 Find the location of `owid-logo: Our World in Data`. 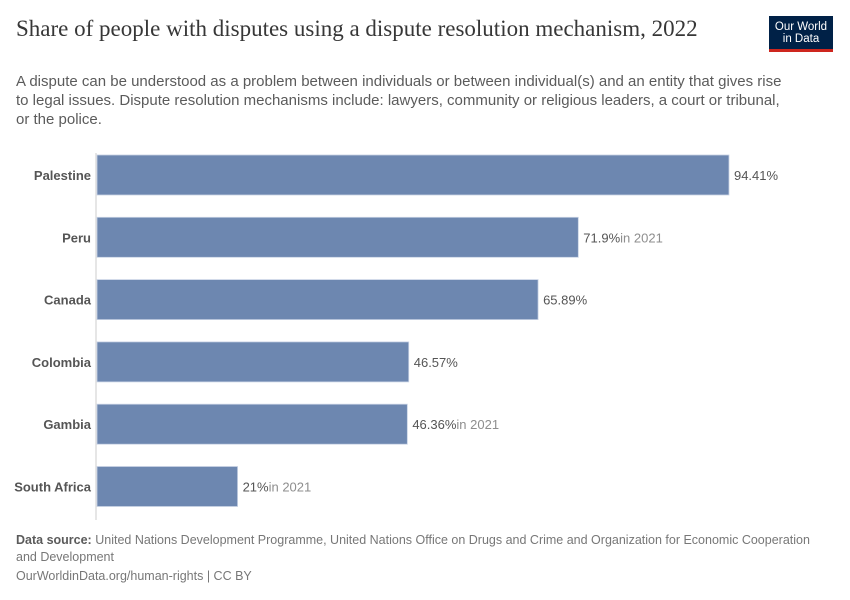

owid-logo: Our World in Data is located at coordinates (801, 34).